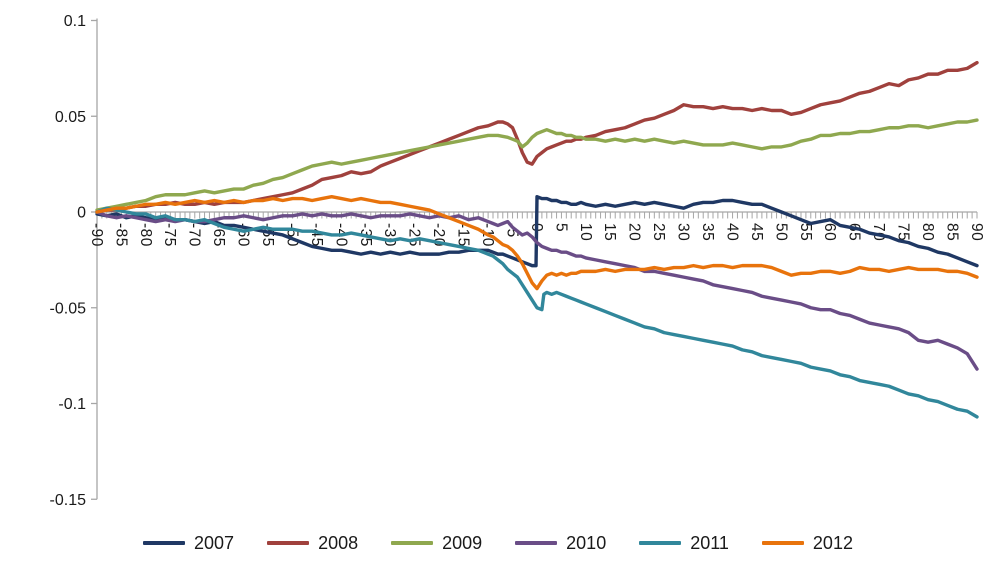 The width and height of the screenshot is (996, 570). Describe the element at coordinates (436, 543) in the screenshot. I see `legend-item-2009: 2009` at that location.